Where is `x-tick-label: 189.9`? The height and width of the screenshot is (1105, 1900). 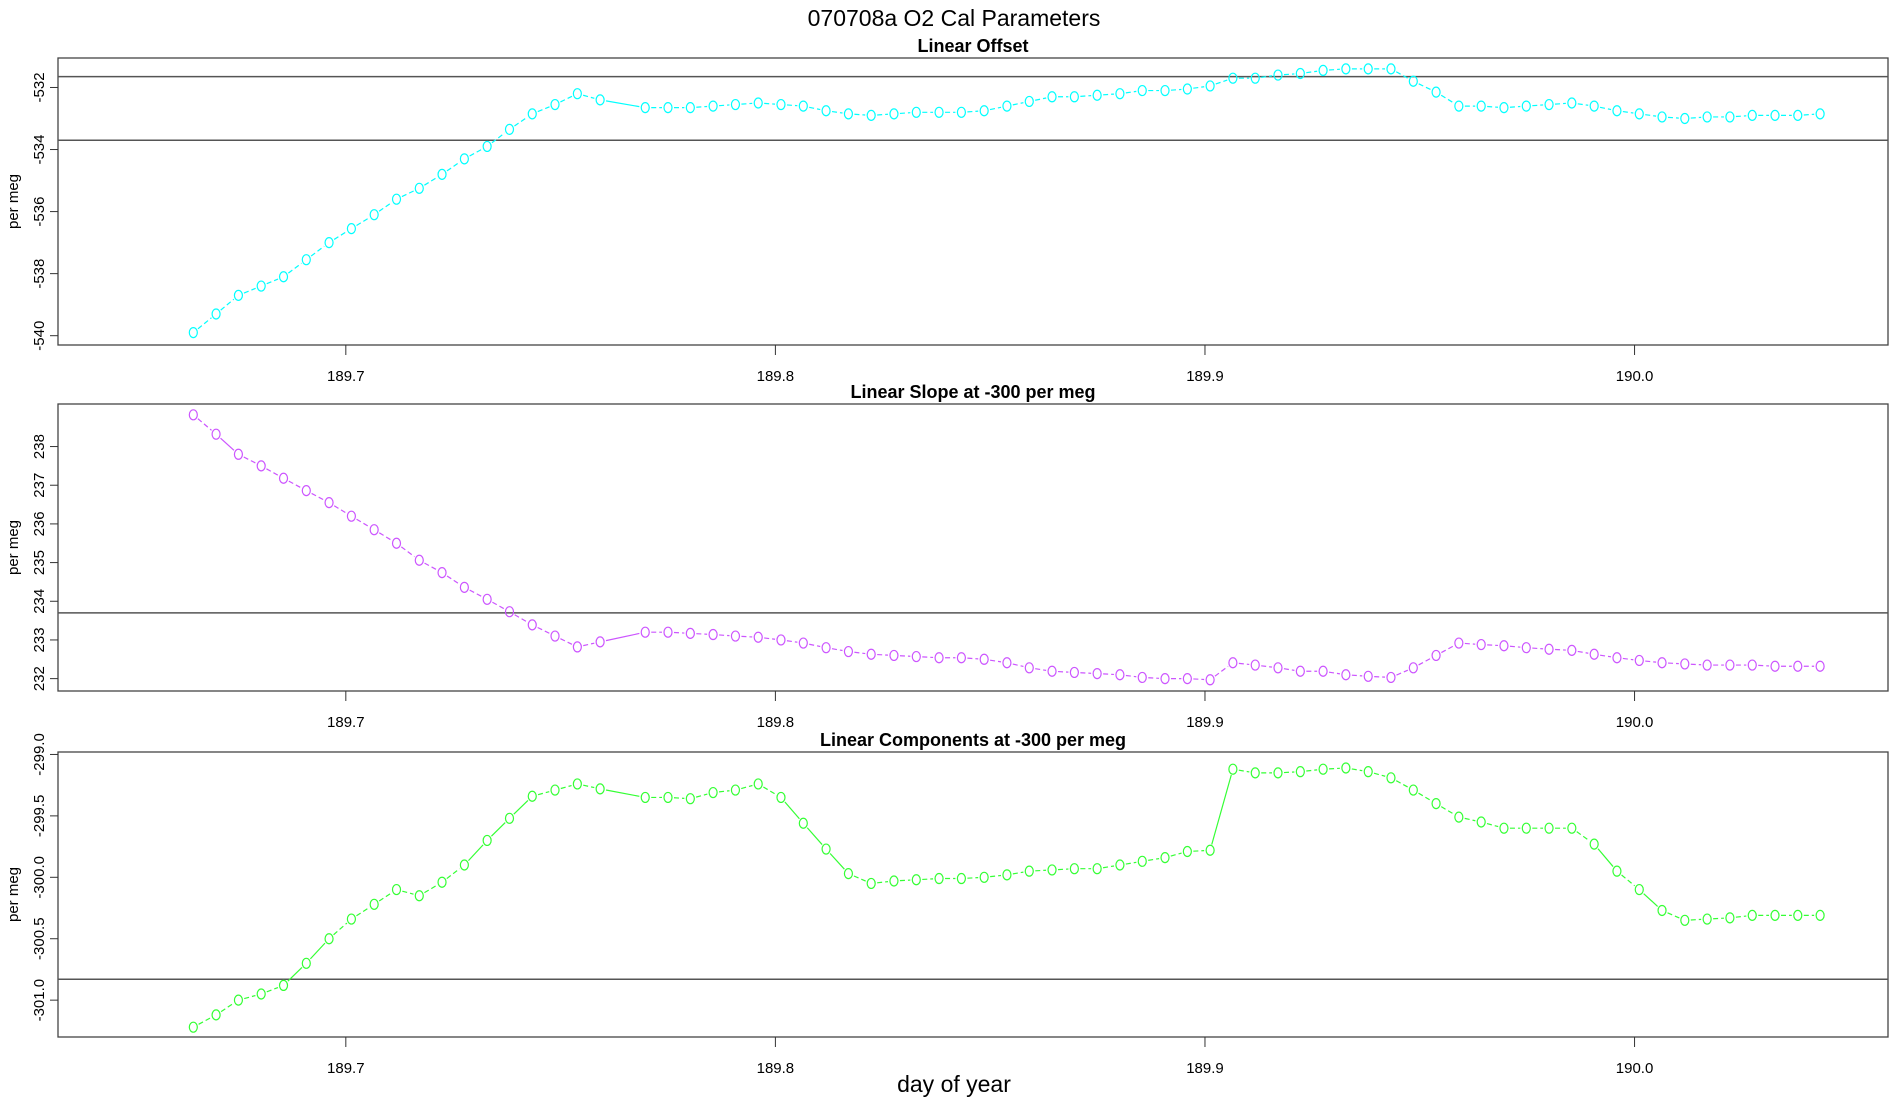
x-tick-label: 189.9 is located at coordinates (1205, 376).